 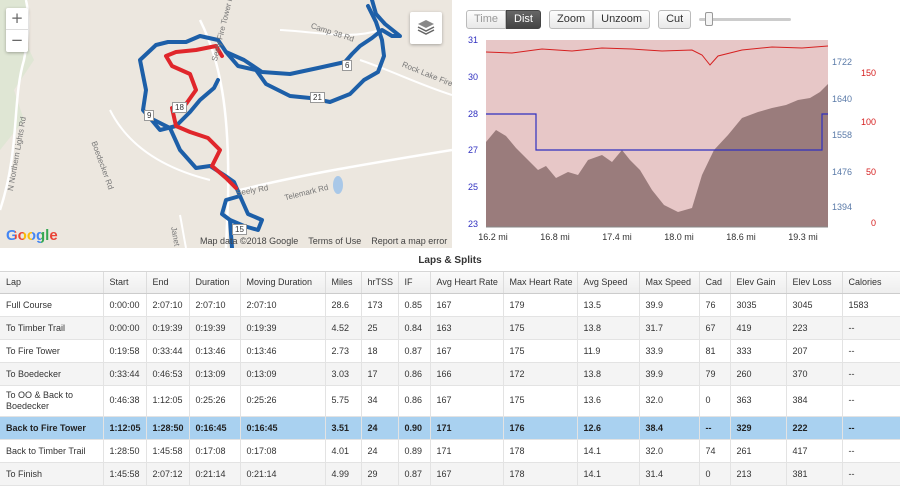 I want to click on table-cell: 1:28:50, so click(x=168, y=428).